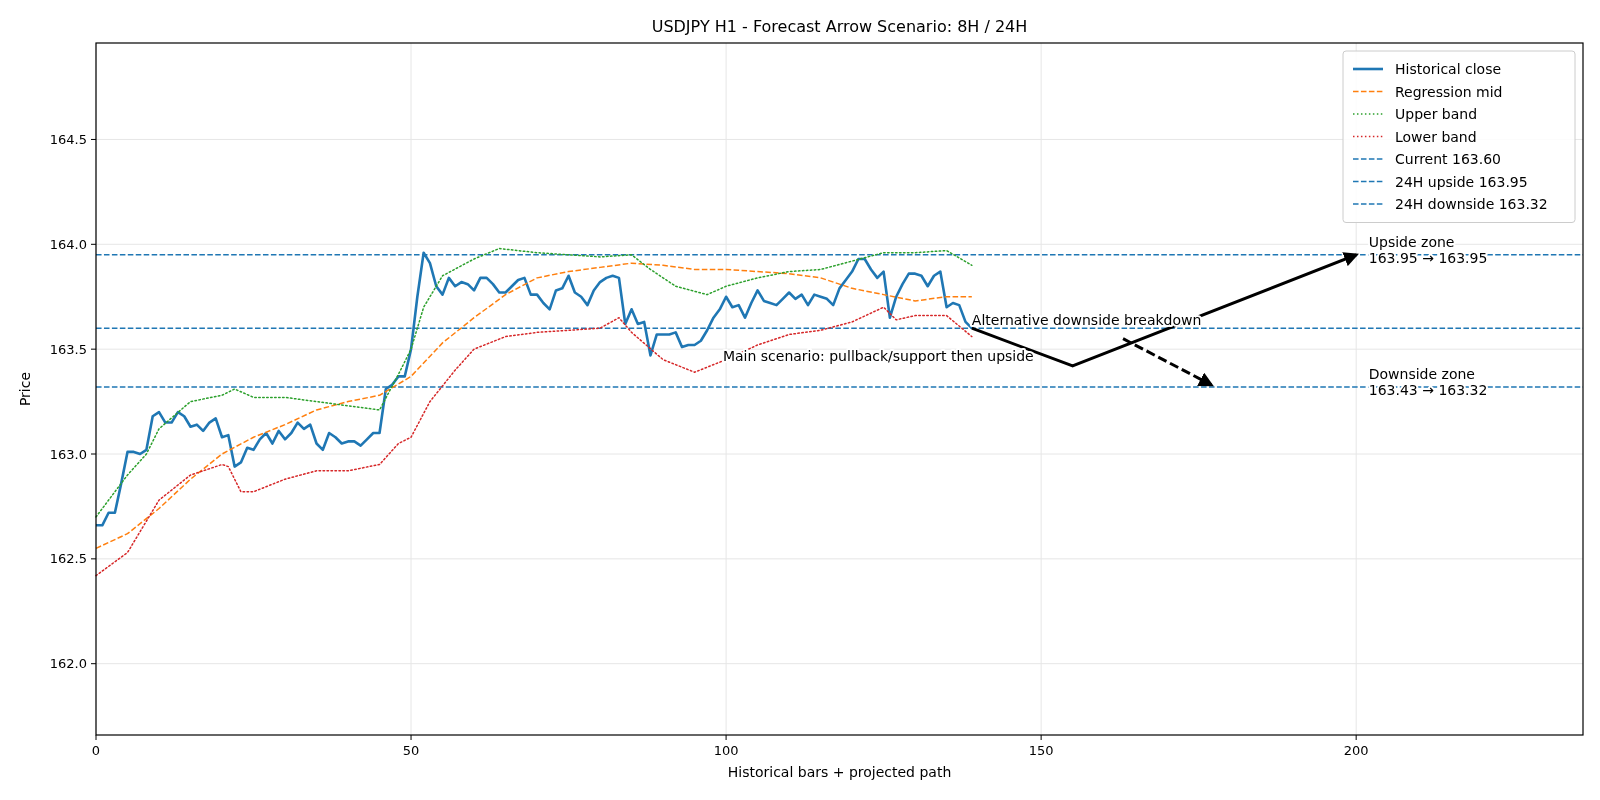  What do you see at coordinates (411, 750) in the screenshot?
I see `x-tick-label: 50` at bounding box center [411, 750].